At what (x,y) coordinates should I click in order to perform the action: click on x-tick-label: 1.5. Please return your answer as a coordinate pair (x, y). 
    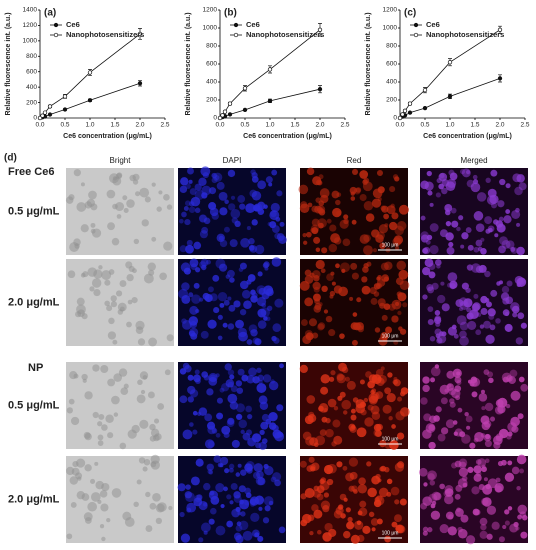
    Looking at the image, I should click on (474, 125).